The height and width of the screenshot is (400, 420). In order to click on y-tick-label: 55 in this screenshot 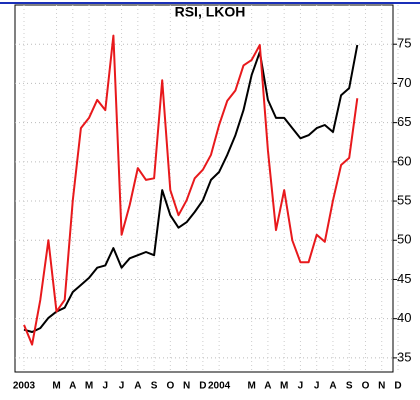, I will do `click(404, 199)`.